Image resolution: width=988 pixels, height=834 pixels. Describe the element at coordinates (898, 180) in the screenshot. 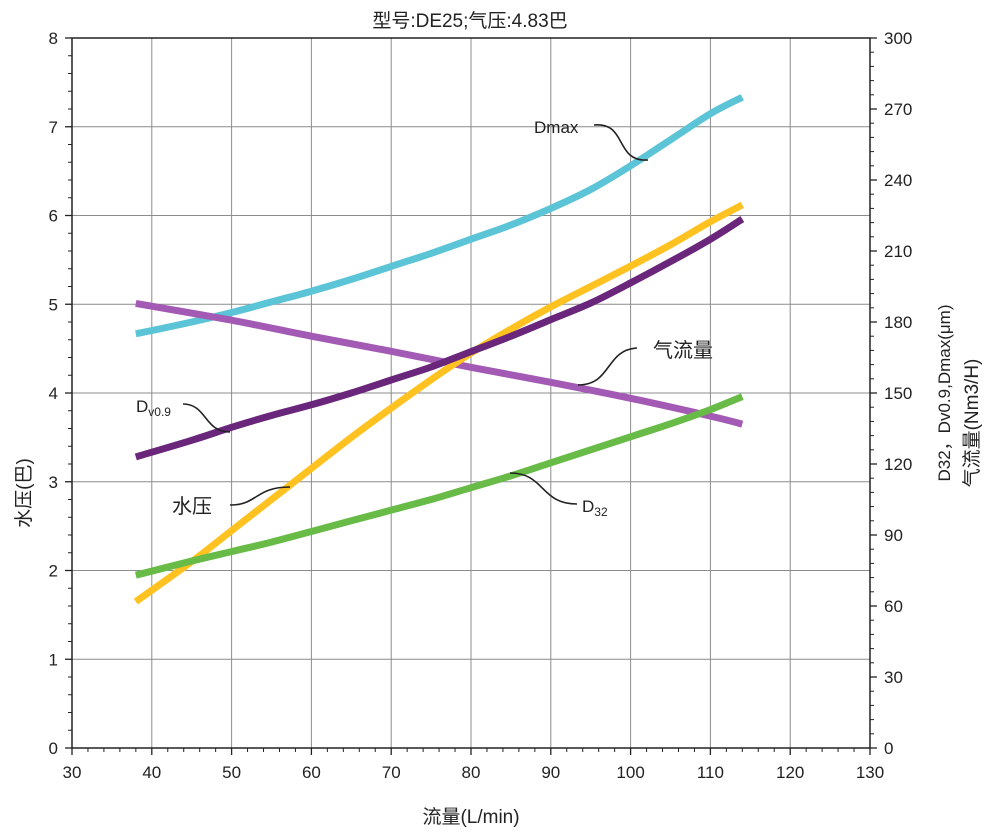

I see `y-right-tick-label: 240` at that location.